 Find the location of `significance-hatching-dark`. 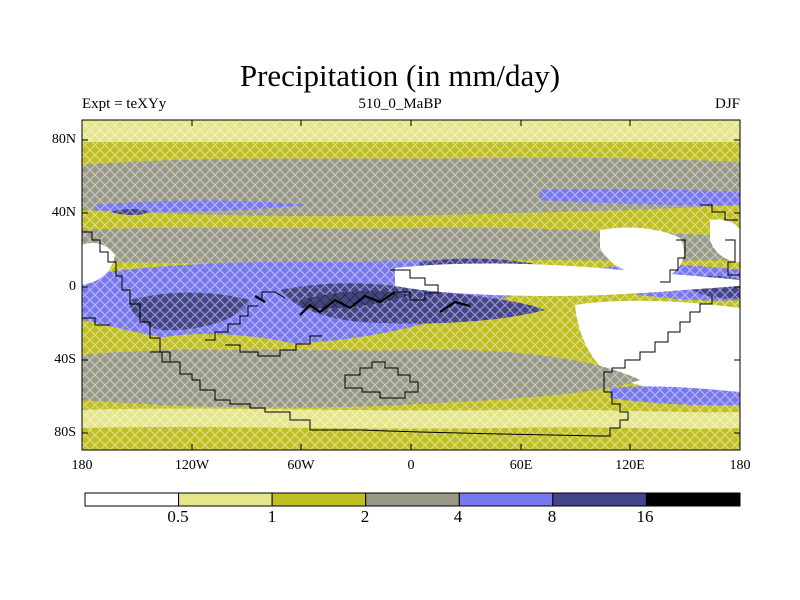

significance-hatching-dark is located at coordinates (355, 299).